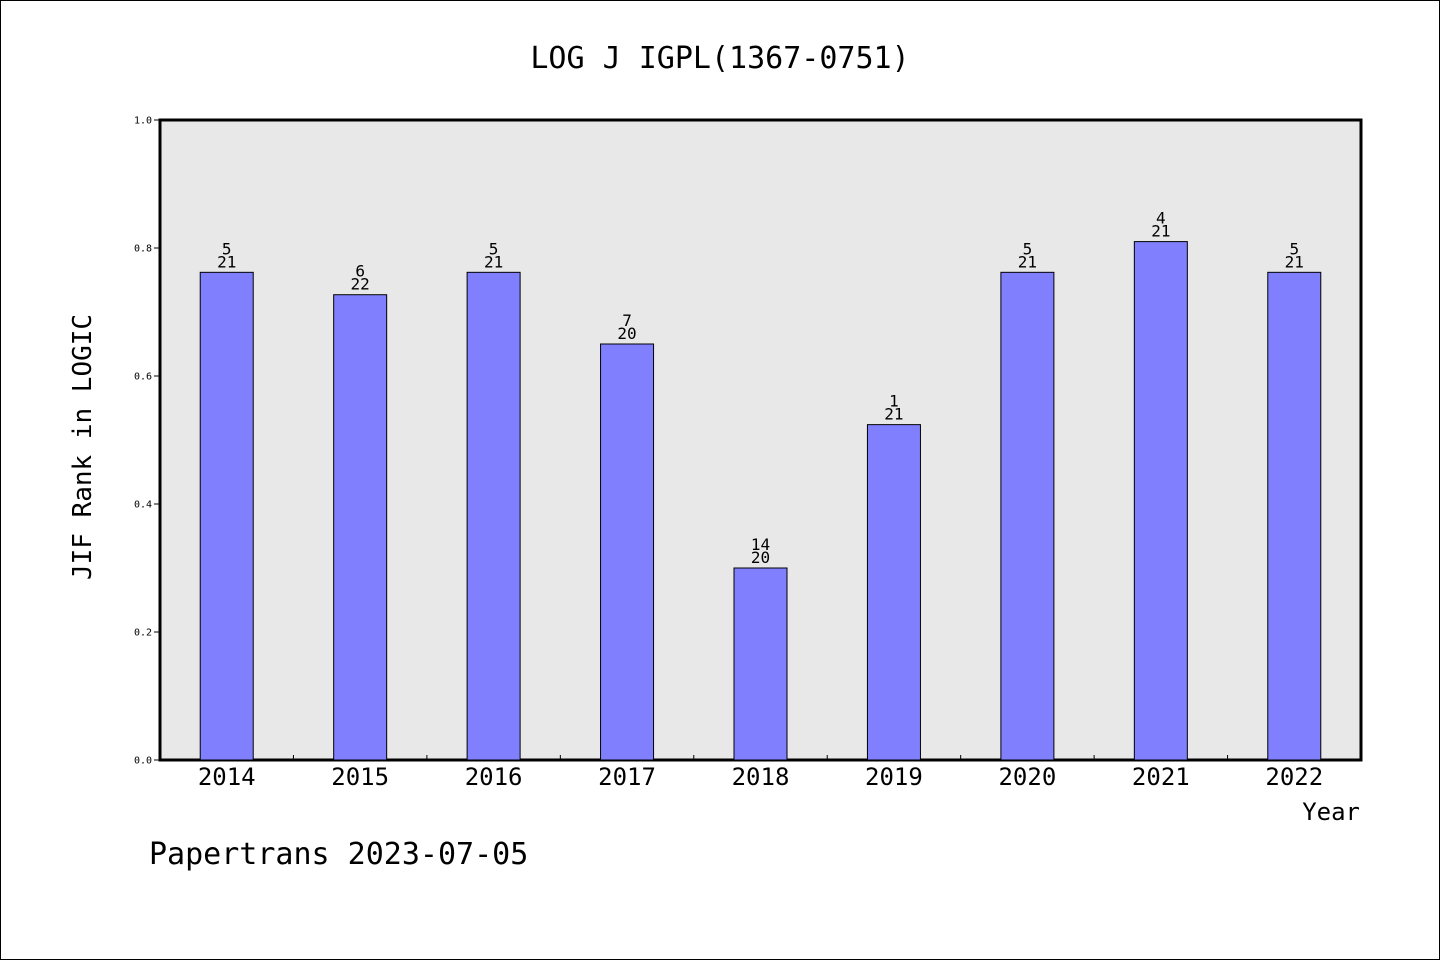  I want to click on chart-title: LOG J IGPL(1367-0751), so click(719, 58).